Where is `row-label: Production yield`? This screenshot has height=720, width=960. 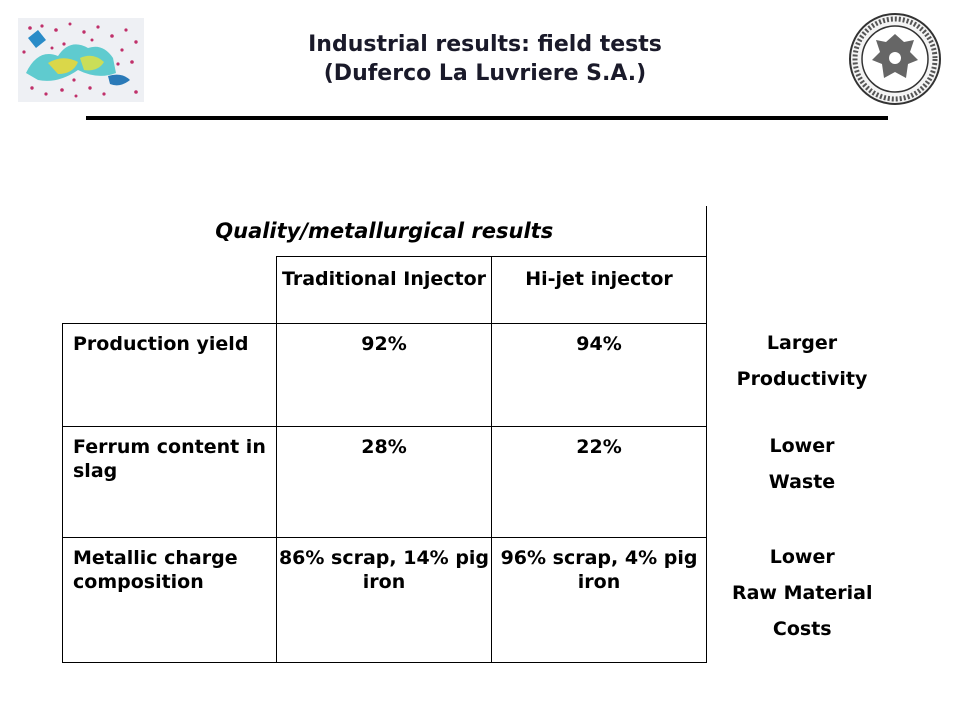 row-label: Production yield is located at coordinates (169, 374).